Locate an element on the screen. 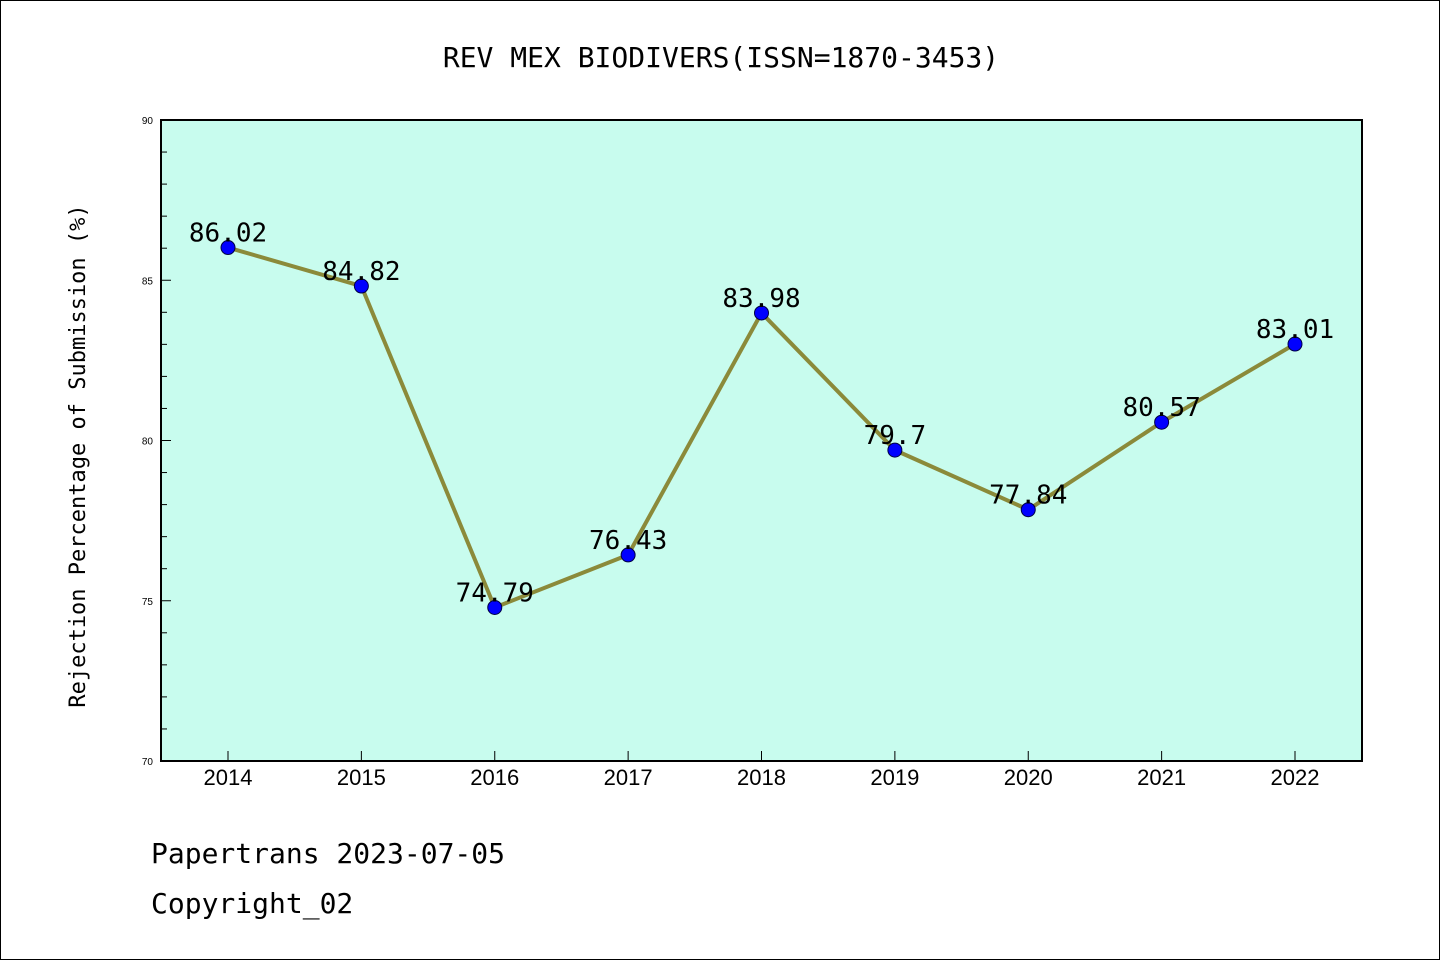 This screenshot has width=1440, height=960. x-tick-label: 2017 is located at coordinates (628, 777).